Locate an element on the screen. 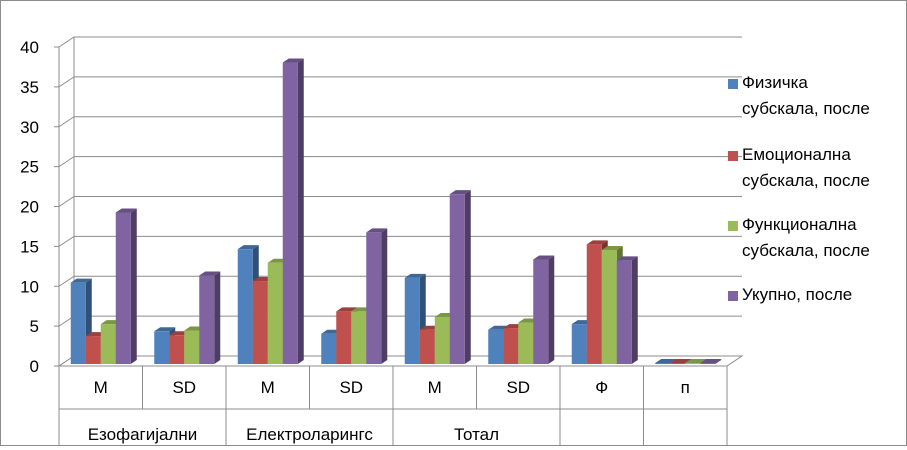 The image size is (907, 450). x-tick-label: Ф is located at coordinates (601, 387).